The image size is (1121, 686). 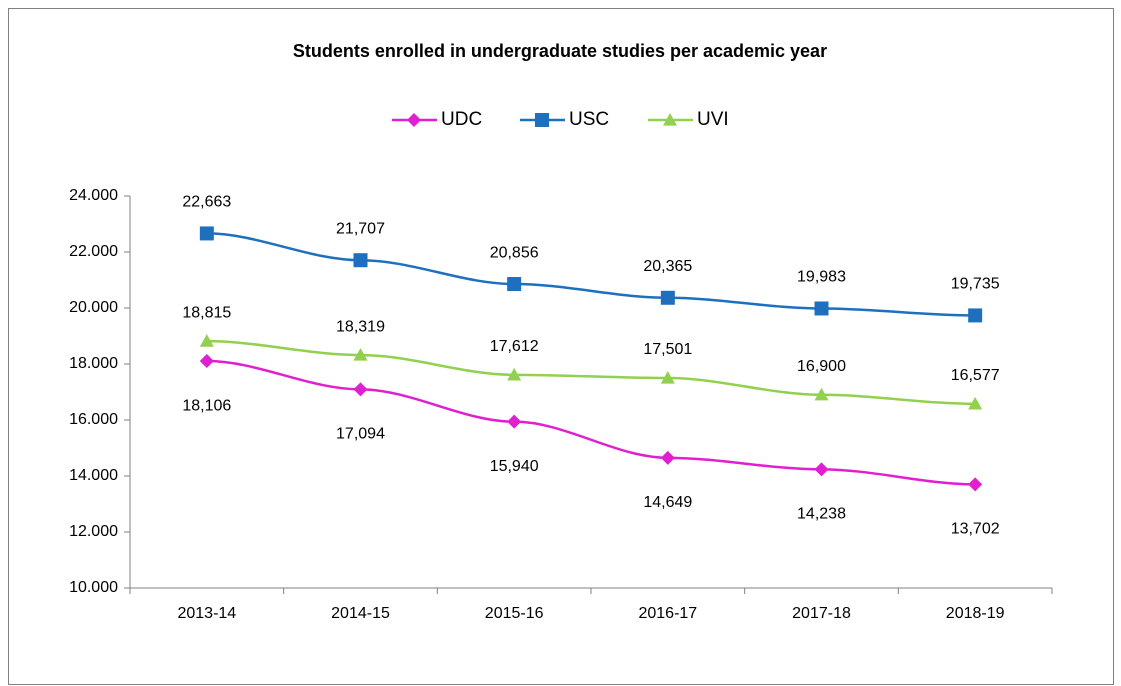 What do you see at coordinates (360, 228) in the screenshot?
I see `data-label: 21,707` at bounding box center [360, 228].